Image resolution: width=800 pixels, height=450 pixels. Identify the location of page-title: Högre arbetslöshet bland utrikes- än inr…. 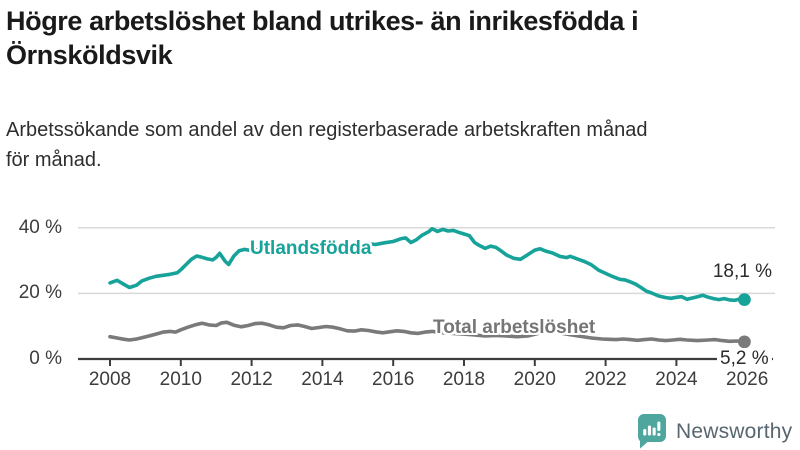
(322, 38).